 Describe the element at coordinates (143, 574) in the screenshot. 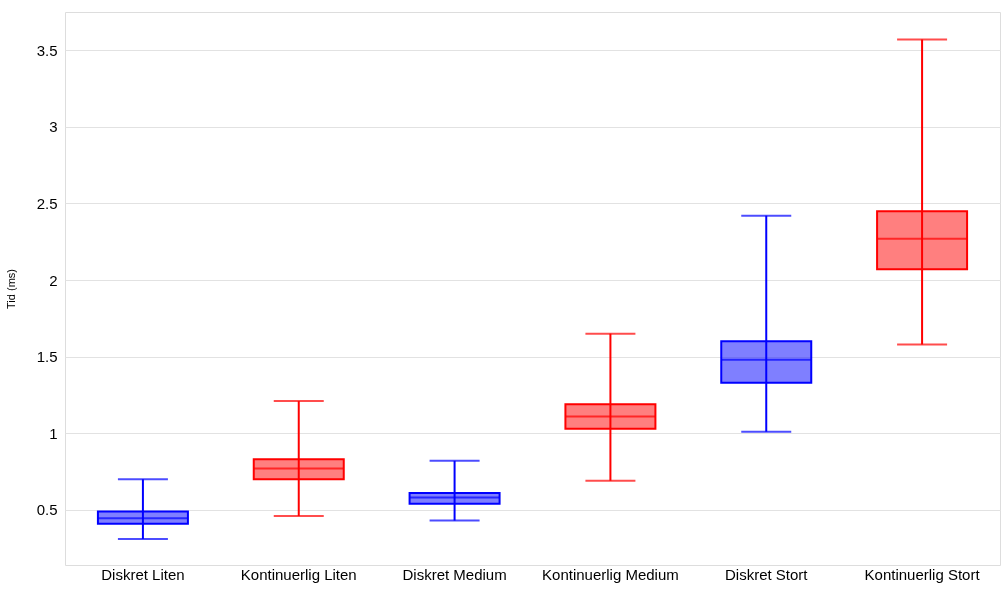

I see `x-tick-label: Diskret Liten` at that location.